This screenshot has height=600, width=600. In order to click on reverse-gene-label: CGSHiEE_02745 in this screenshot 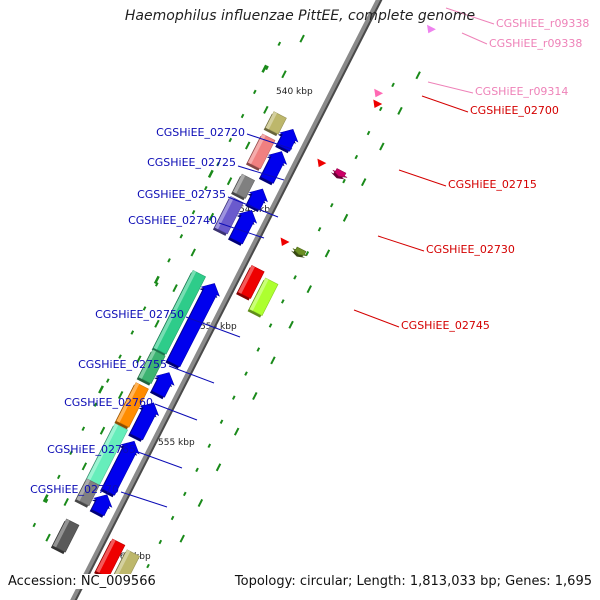, I will do `click(445, 325)`.